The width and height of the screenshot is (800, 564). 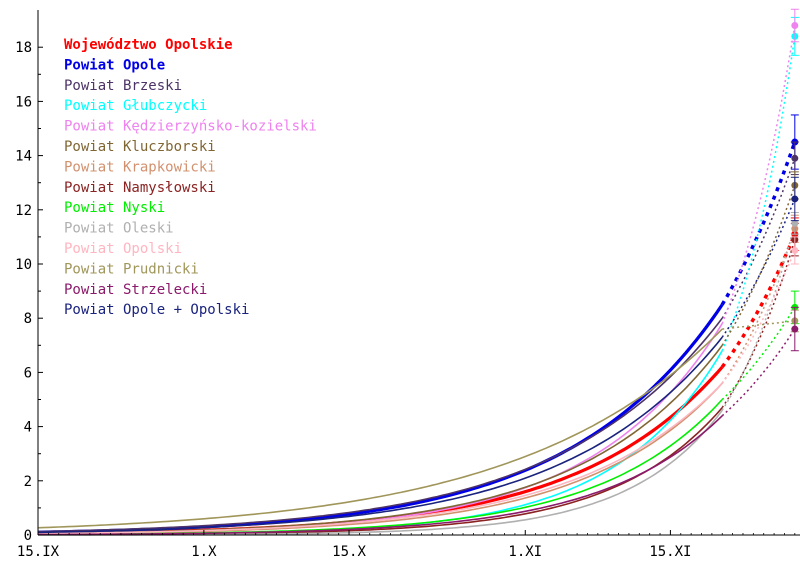 I want to click on y-tick-label-2: 4, so click(x=28, y=428).